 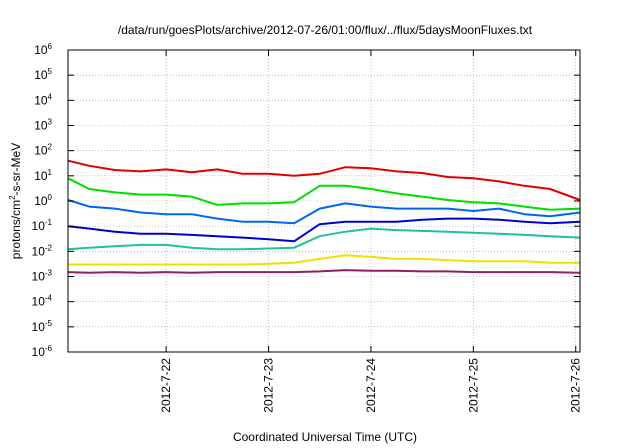 What do you see at coordinates (12, 197) in the screenshot?
I see `y-axis-label-superscript: 2` at bounding box center [12, 197].